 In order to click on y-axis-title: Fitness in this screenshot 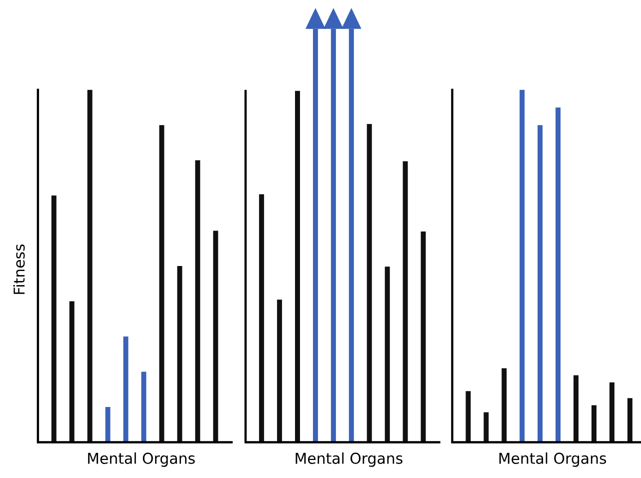, I will do `click(19, 269)`.